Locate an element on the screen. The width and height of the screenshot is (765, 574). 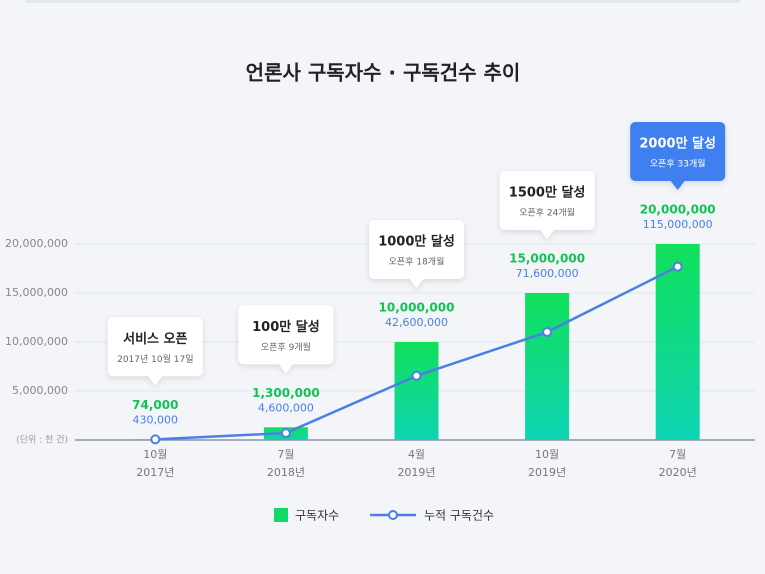
line-value-label: 4,600,000 is located at coordinates (286, 407).